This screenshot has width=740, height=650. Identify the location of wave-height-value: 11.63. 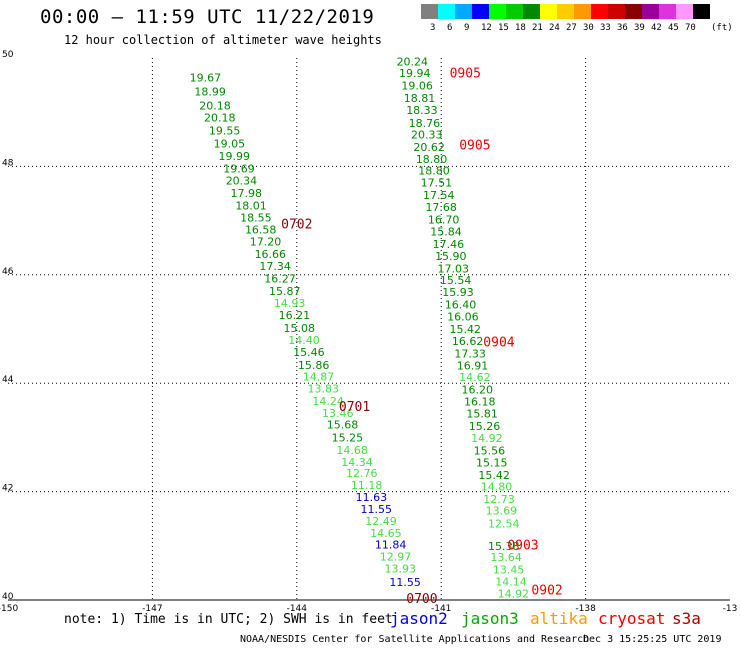
(372, 497).